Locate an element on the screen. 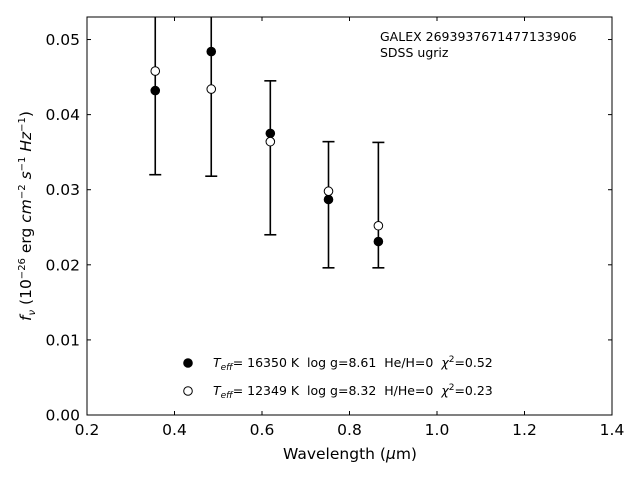 Image resolution: width=640 pixels, height=480 pixels. legend-label-filled: Teff= 16350 K log g=8.61 He/H=0 χ2=0.52 is located at coordinates (353, 364).